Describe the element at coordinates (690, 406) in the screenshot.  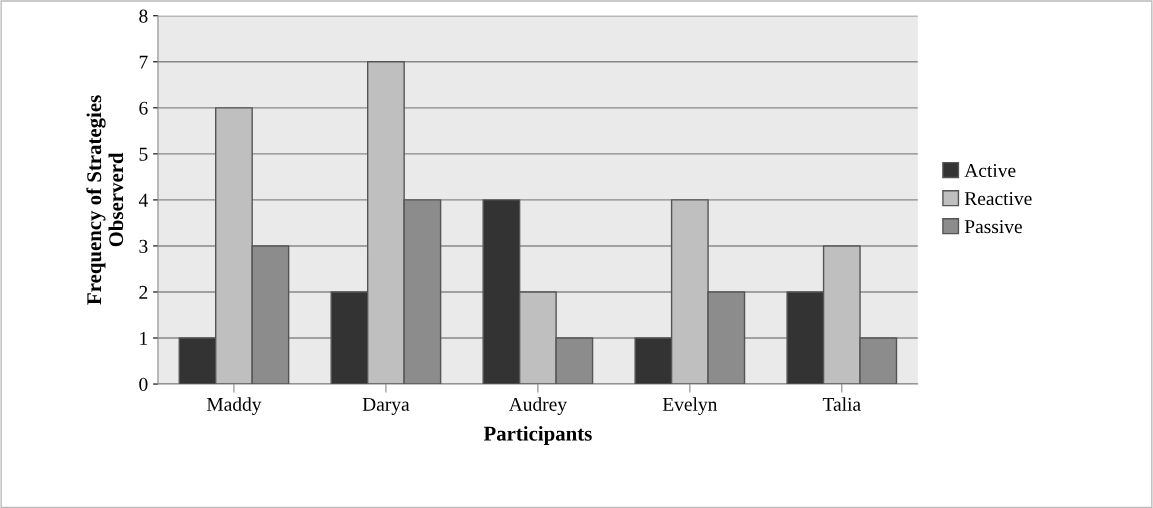
I see `x-tick-label: Evelyn` at that location.